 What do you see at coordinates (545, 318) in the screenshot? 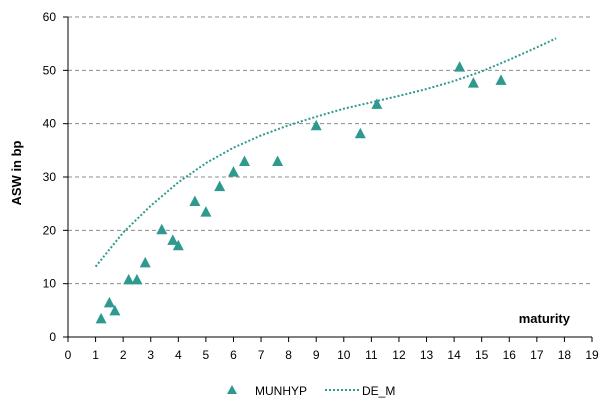
I see `x-axis-title: maturity` at bounding box center [545, 318].